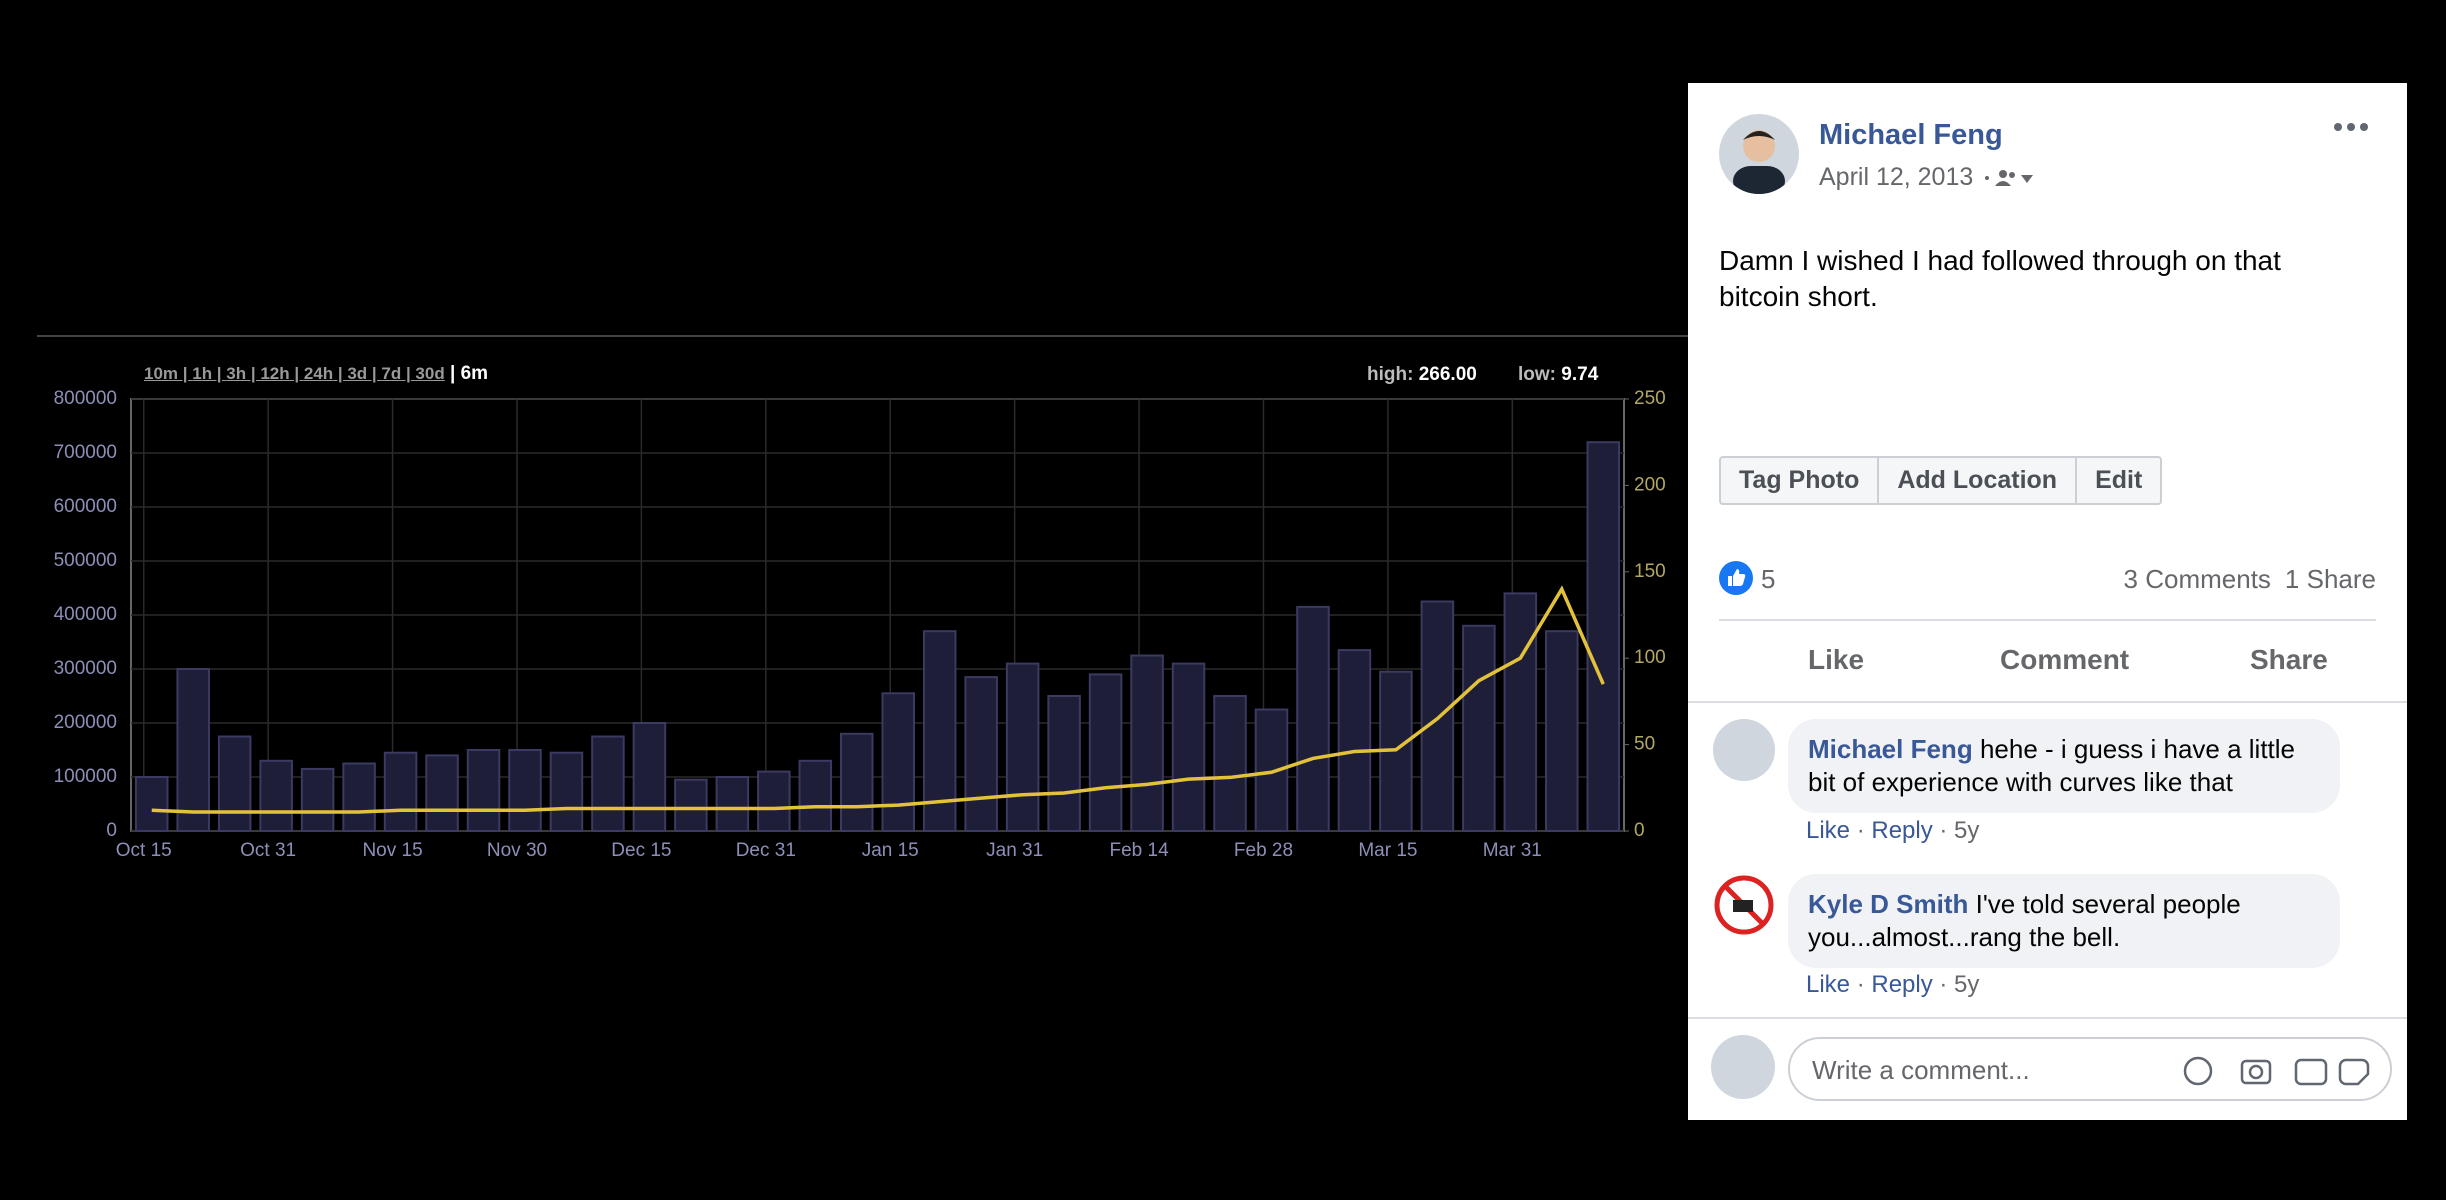 Image resolution: width=2446 pixels, height=1200 pixels. Describe the element at coordinates (312, 373) in the screenshot. I see `range-link: 24h` at that location.